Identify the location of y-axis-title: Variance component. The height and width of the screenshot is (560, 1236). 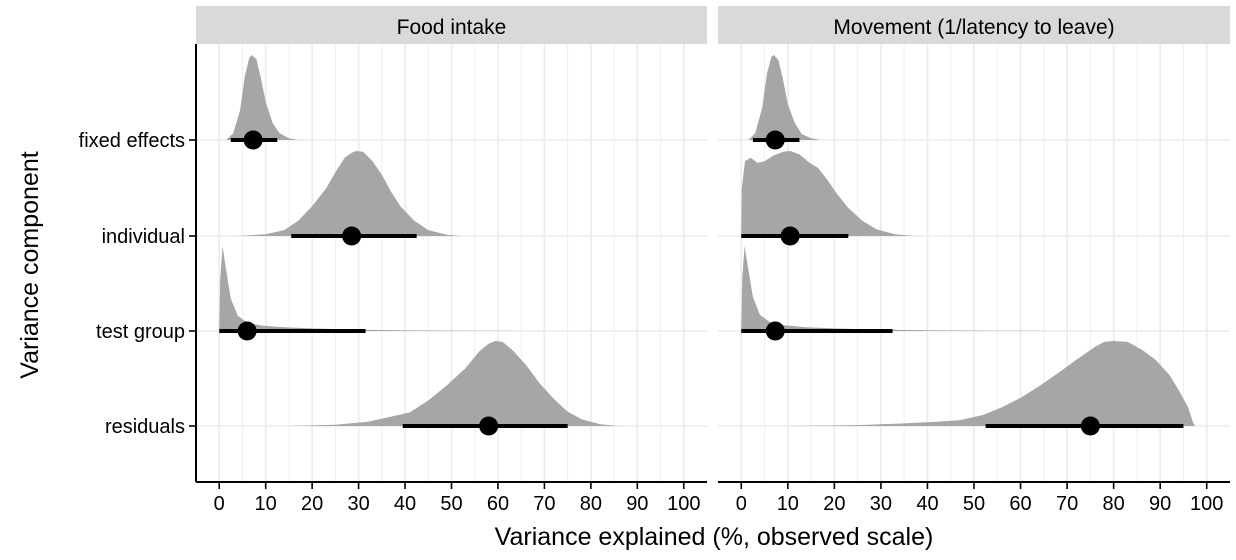
(30, 265).